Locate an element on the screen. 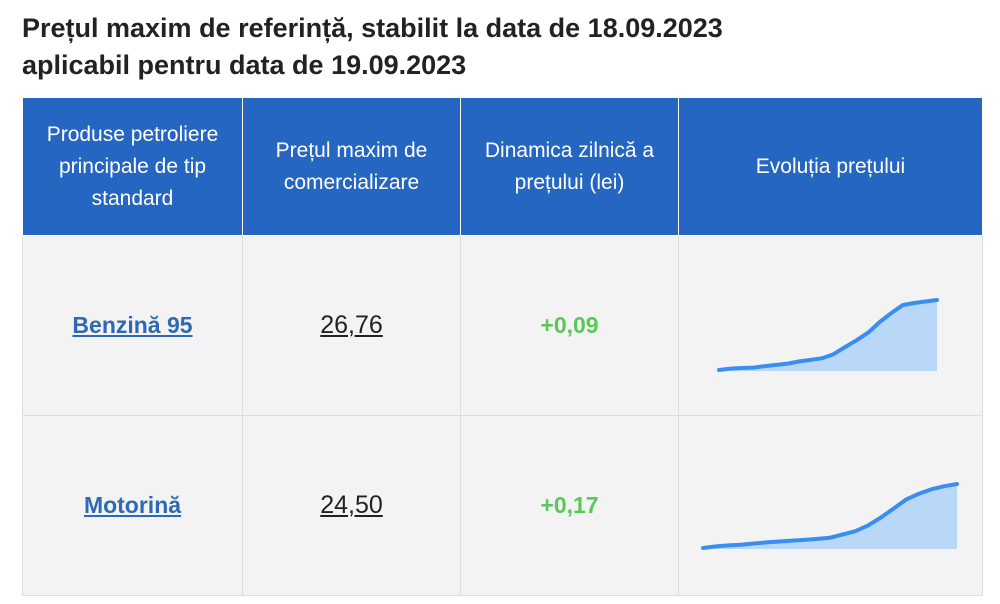 This screenshot has width=1000, height=604. daily-change-value: +0,17 is located at coordinates (569, 505).